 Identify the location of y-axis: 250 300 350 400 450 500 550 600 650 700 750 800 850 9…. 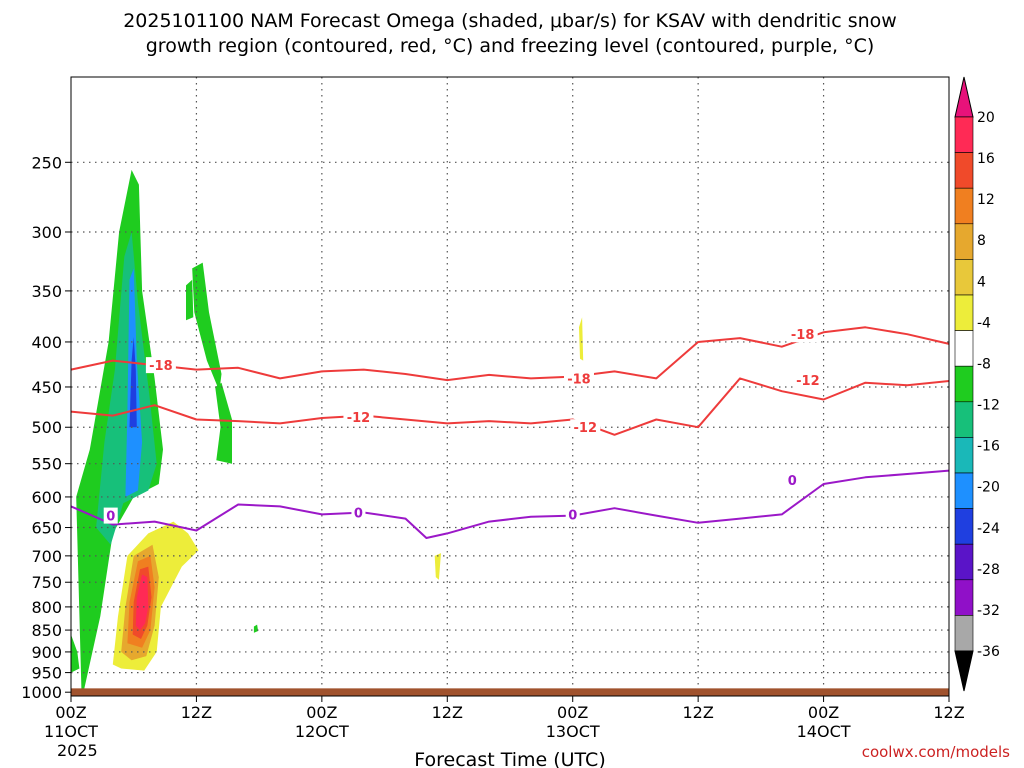
(46, 427).